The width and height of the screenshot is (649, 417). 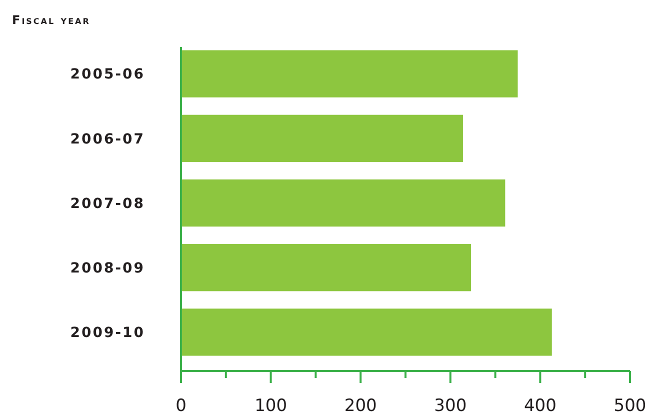 What do you see at coordinates (181, 406) in the screenshot?
I see `x-tick-label: 0` at bounding box center [181, 406].